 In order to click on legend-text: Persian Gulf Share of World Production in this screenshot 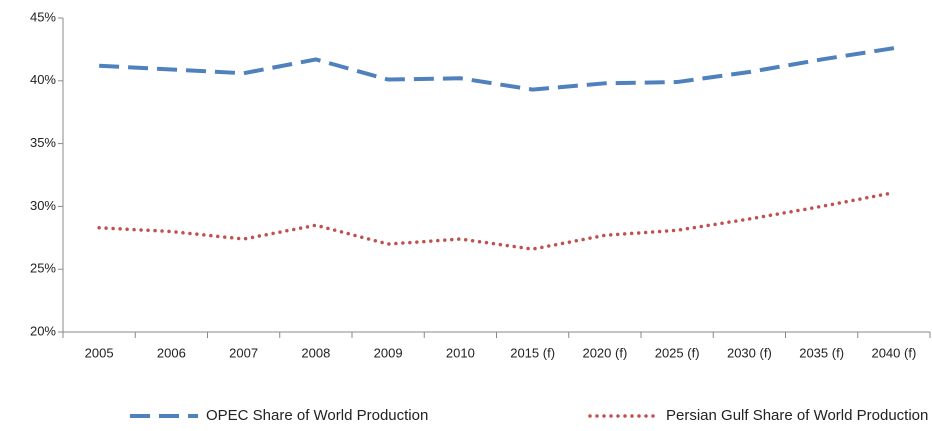, I will do `click(797, 415)`.